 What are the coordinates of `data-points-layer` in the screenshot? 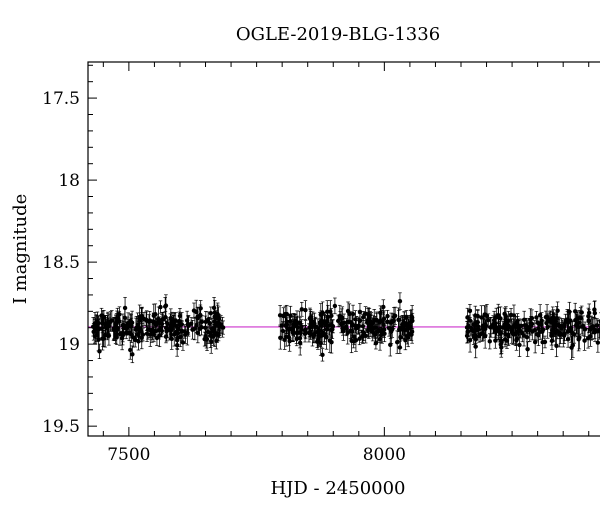 It's located at (345, 328).